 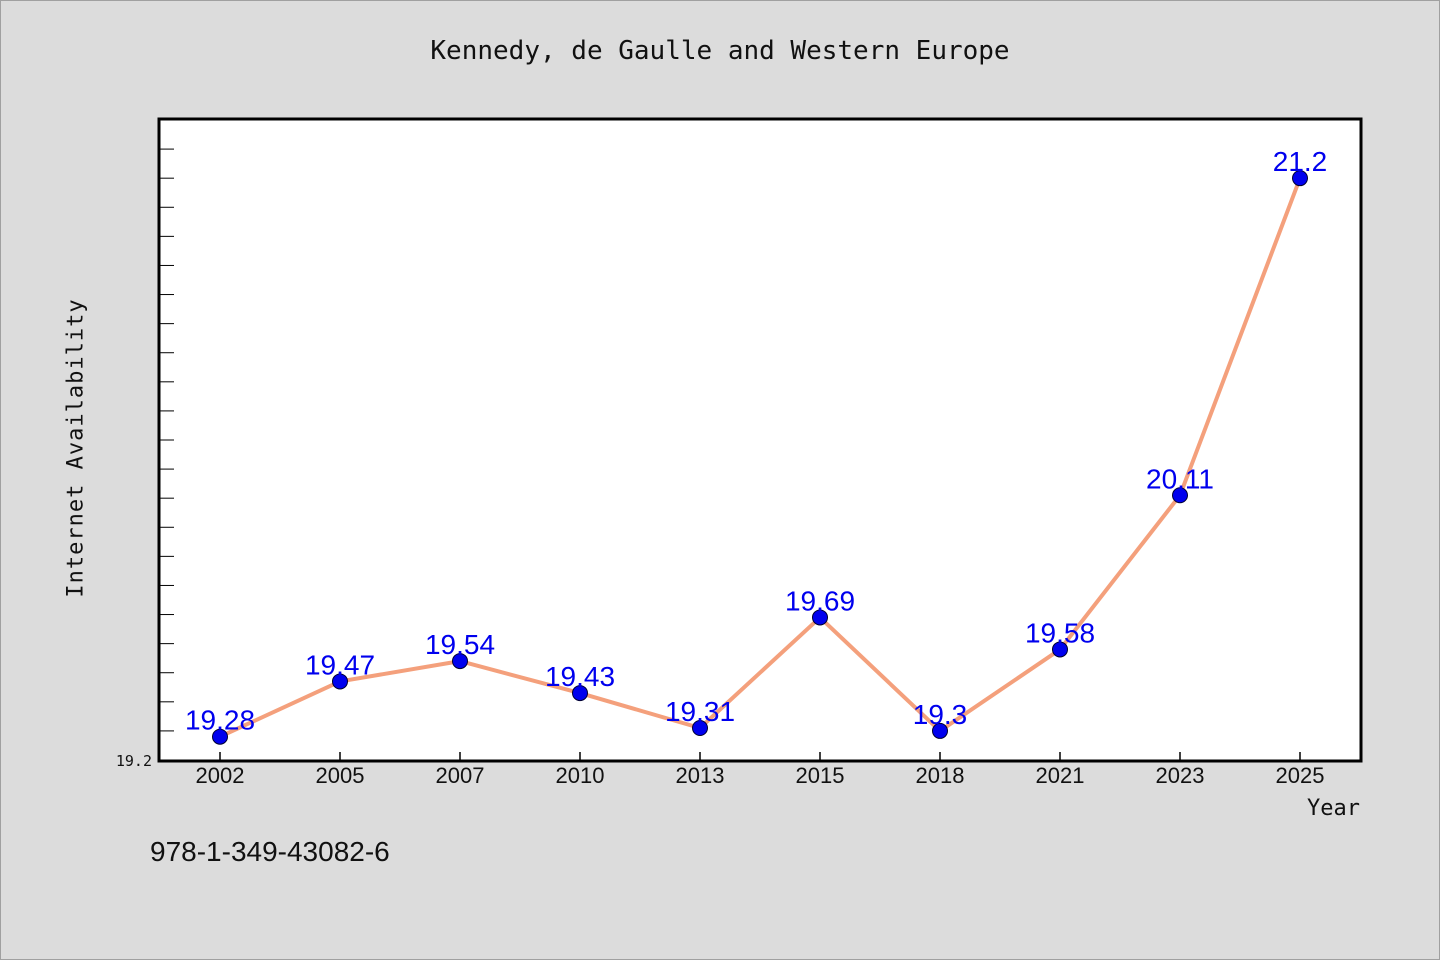 What do you see at coordinates (1180, 775) in the screenshot?
I see `x-tick-label: 2023` at bounding box center [1180, 775].